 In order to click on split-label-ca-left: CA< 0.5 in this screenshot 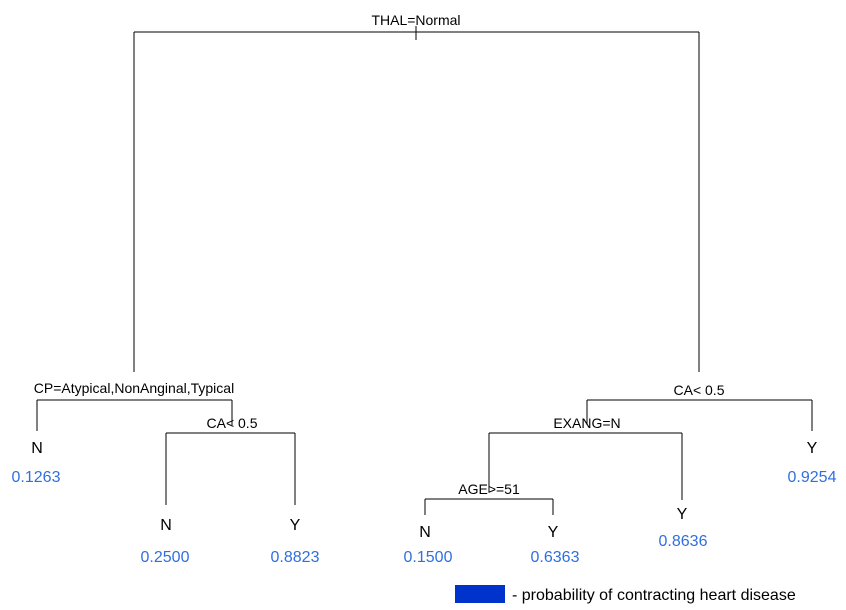, I will do `click(232, 423)`.